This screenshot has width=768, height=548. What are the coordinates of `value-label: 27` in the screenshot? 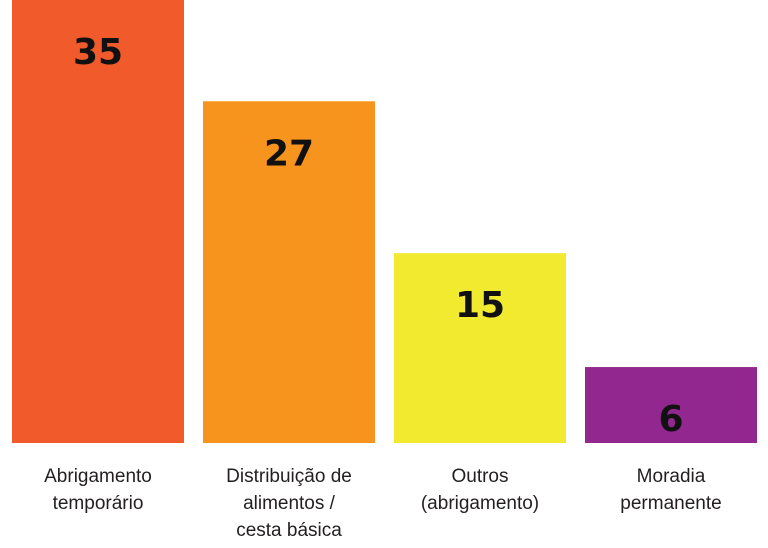 It's located at (289, 153).